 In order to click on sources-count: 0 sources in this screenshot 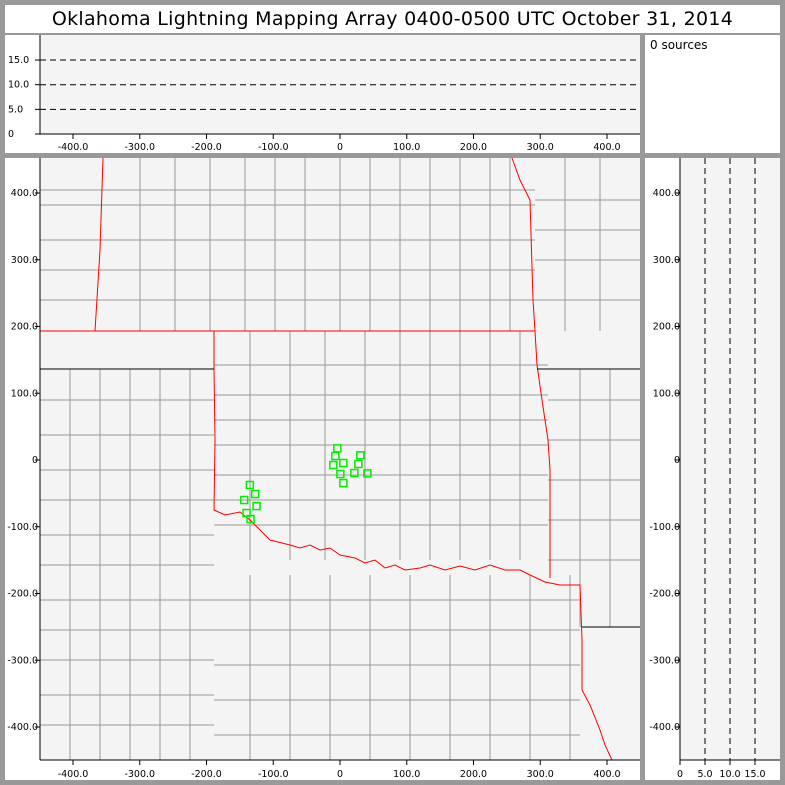, I will do `click(679, 45)`.